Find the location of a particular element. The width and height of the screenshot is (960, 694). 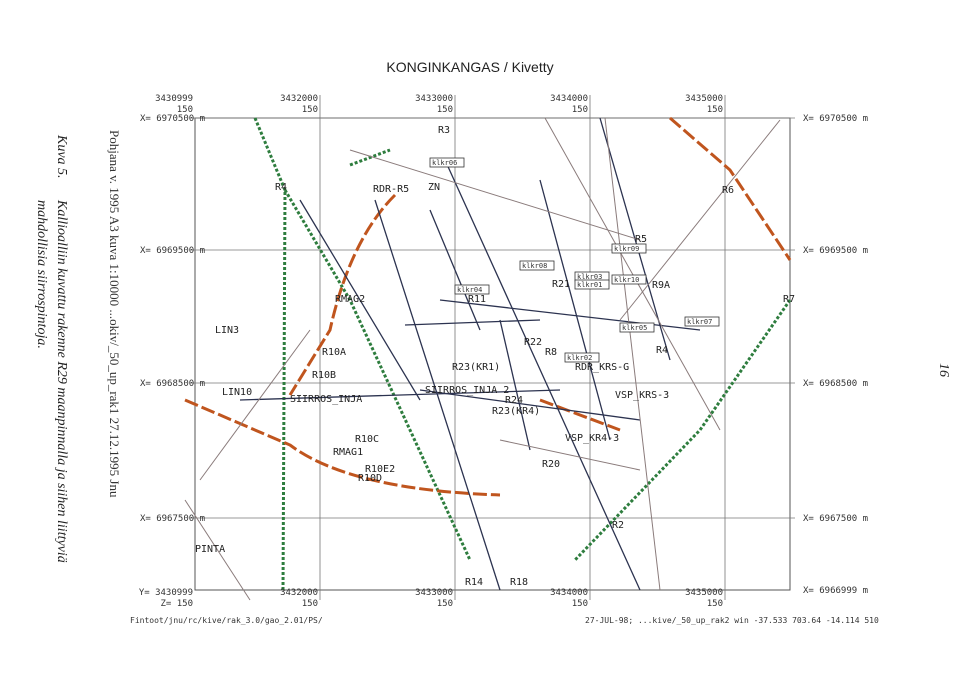

feature-label: SIIRROS_INJA is located at coordinates (326, 399).